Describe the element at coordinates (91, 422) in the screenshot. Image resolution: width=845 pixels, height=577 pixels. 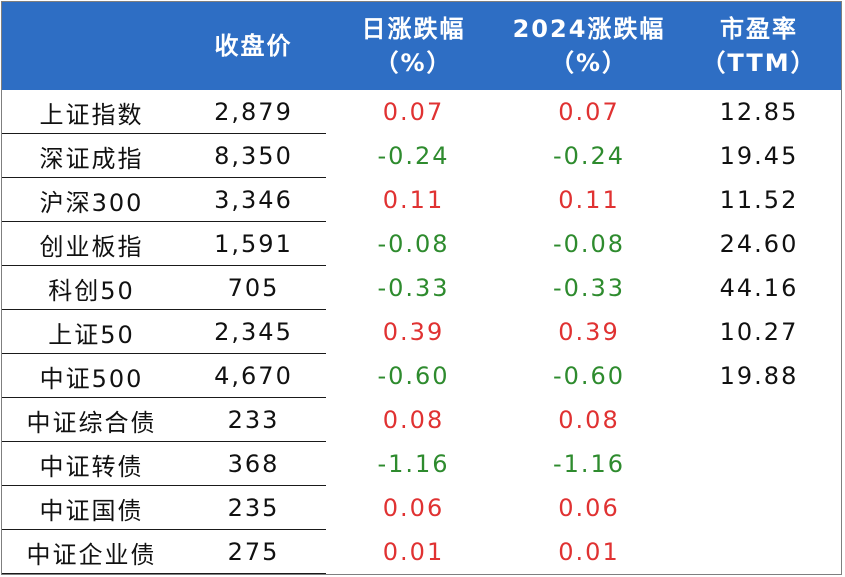
I see `index-name: 中证综合债` at that location.